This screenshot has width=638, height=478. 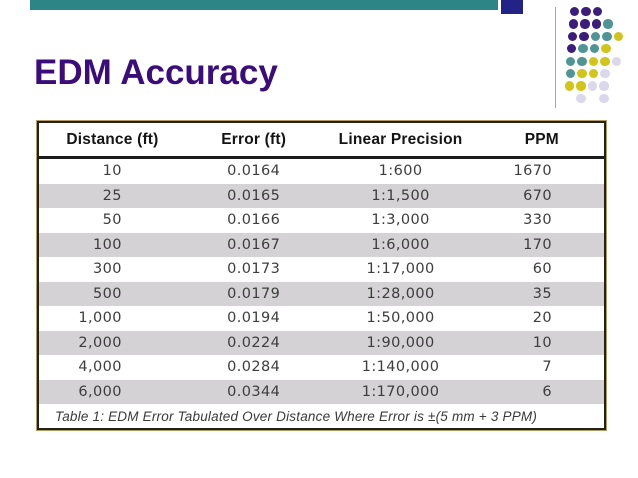 I want to click on table-cell: 670, so click(x=537, y=195).